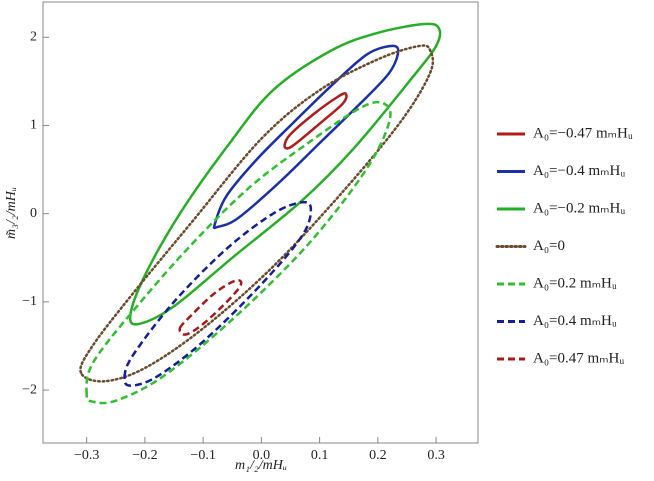  What do you see at coordinates (549, 246) in the screenshot?
I see `legend-label: A₀=0` at bounding box center [549, 246].